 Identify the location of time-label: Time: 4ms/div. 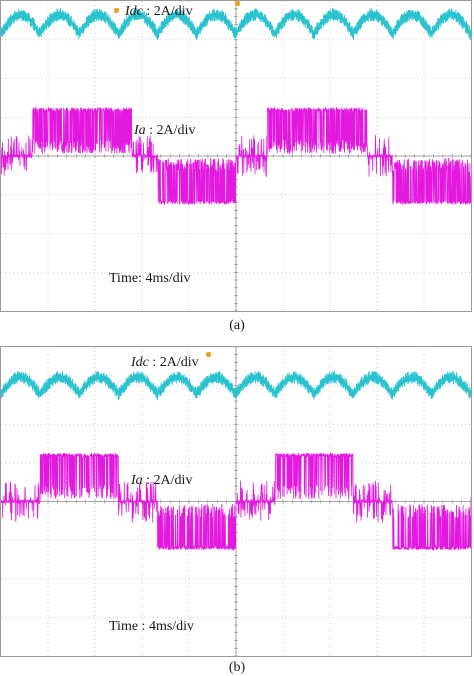
(150, 278).